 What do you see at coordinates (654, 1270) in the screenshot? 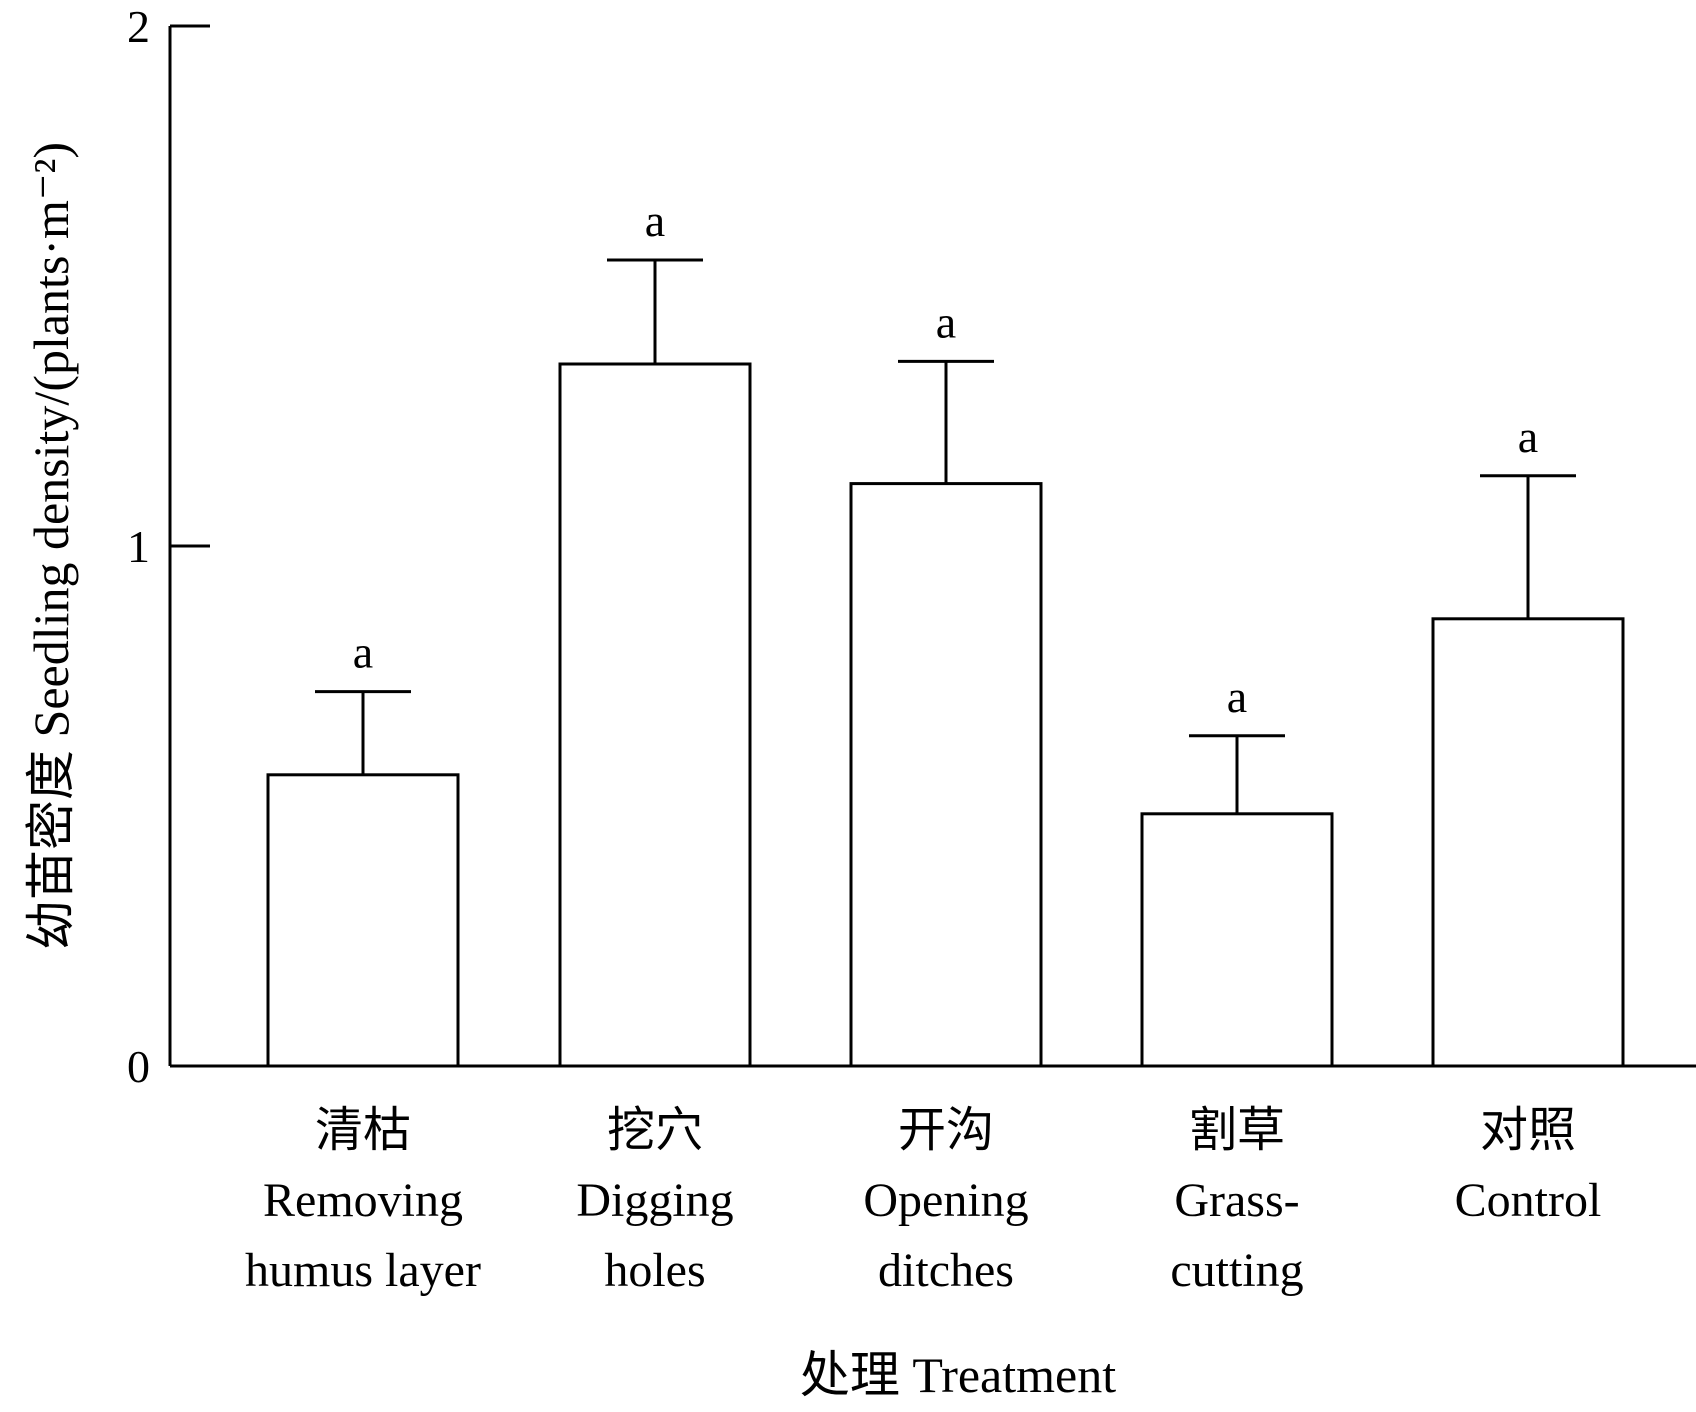
I see `category-label-en: holes` at bounding box center [654, 1270].